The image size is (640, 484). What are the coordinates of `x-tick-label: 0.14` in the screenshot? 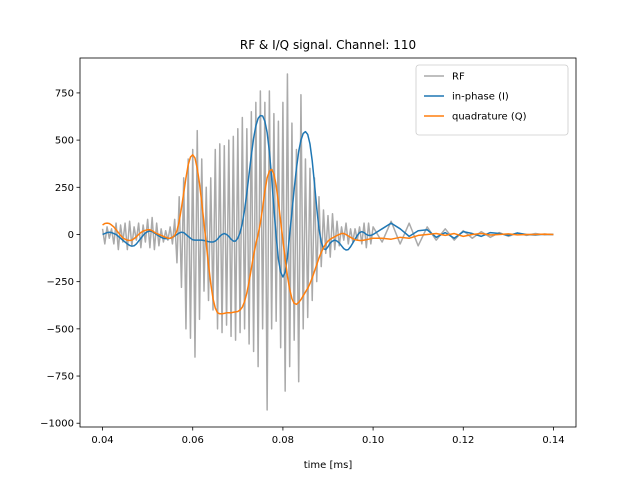 It's located at (553, 440).